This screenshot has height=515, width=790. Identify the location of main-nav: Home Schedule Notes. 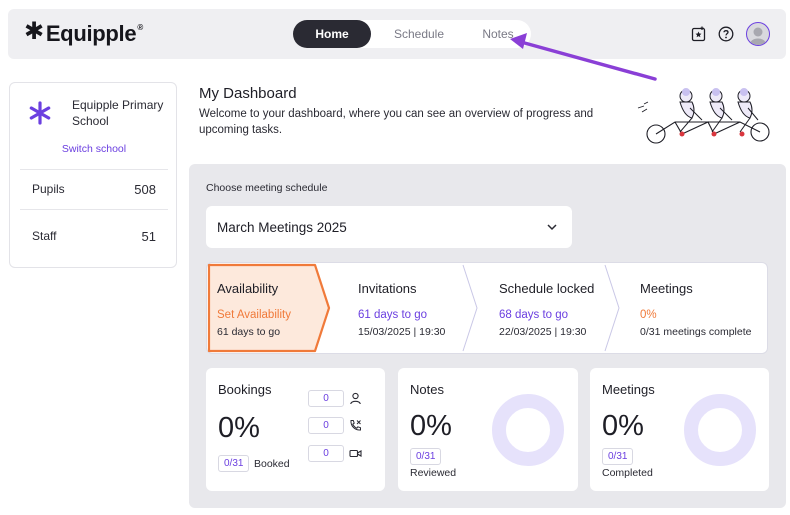
(412, 34).